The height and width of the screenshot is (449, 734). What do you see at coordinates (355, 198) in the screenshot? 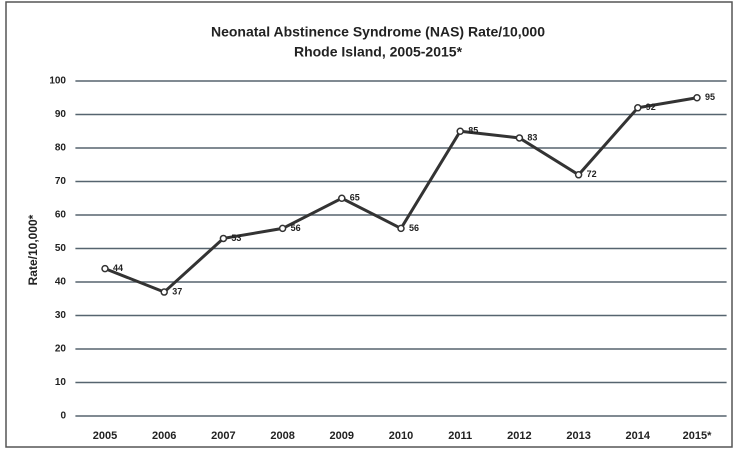
I see `data-label: 65` at bounding box center [355, 198].